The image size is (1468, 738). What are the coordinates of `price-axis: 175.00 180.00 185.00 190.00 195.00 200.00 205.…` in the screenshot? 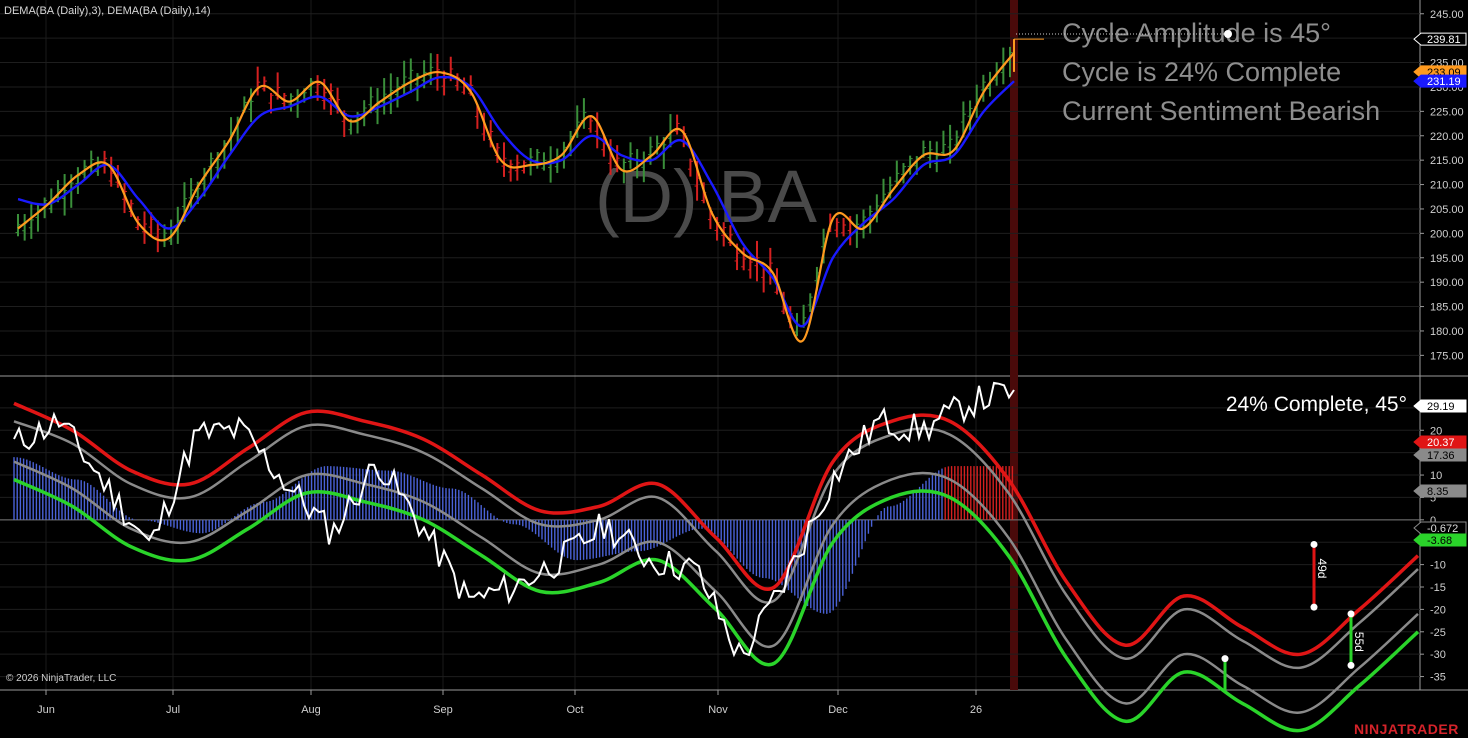 It's located at (1442, 185).